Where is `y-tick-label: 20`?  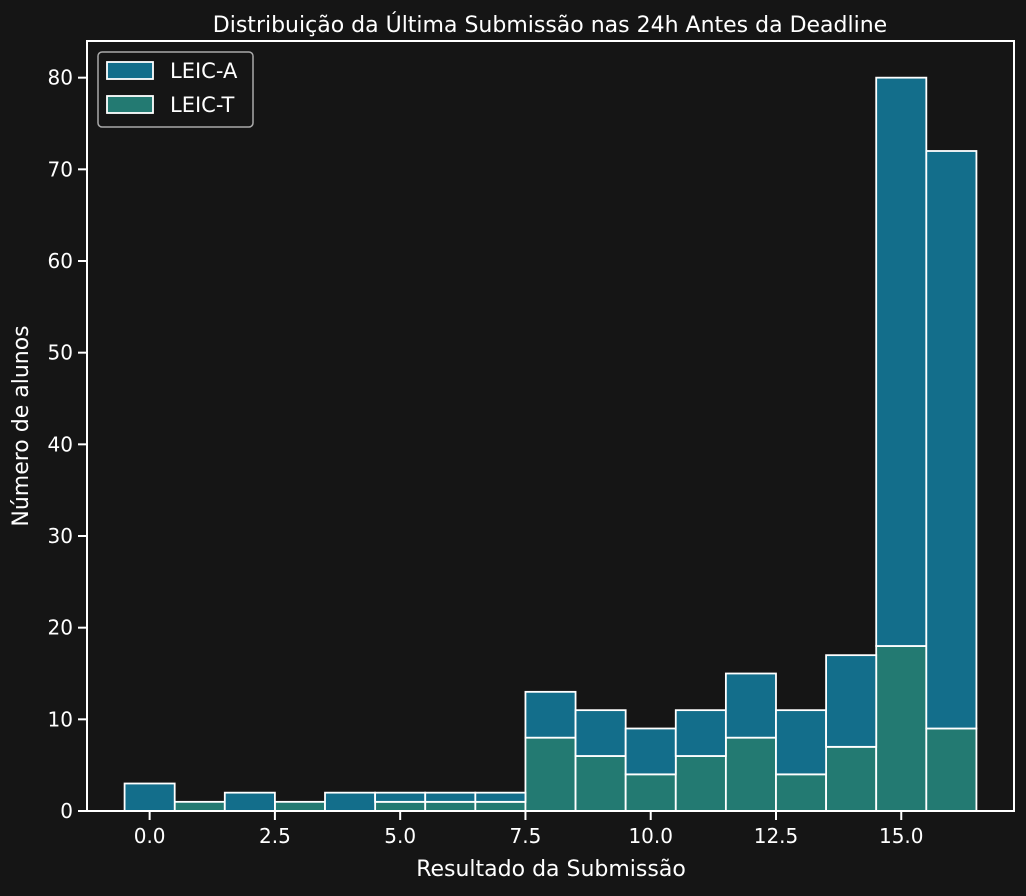
y-tick-label: 20 is located at coordinates (60, 628).